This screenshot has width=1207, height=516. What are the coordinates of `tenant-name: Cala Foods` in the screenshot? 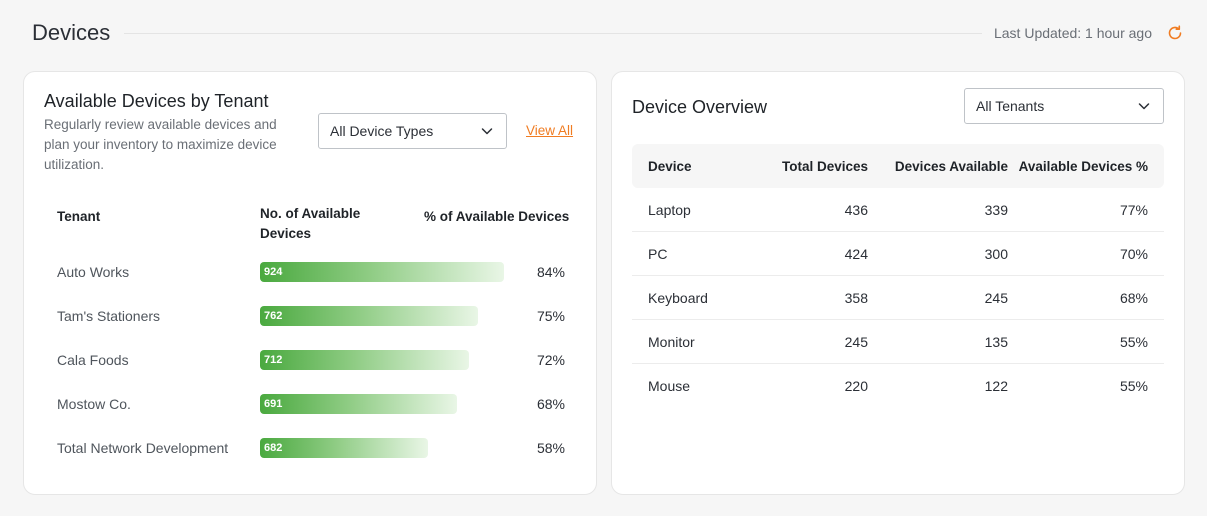 It's located at (93, 360).